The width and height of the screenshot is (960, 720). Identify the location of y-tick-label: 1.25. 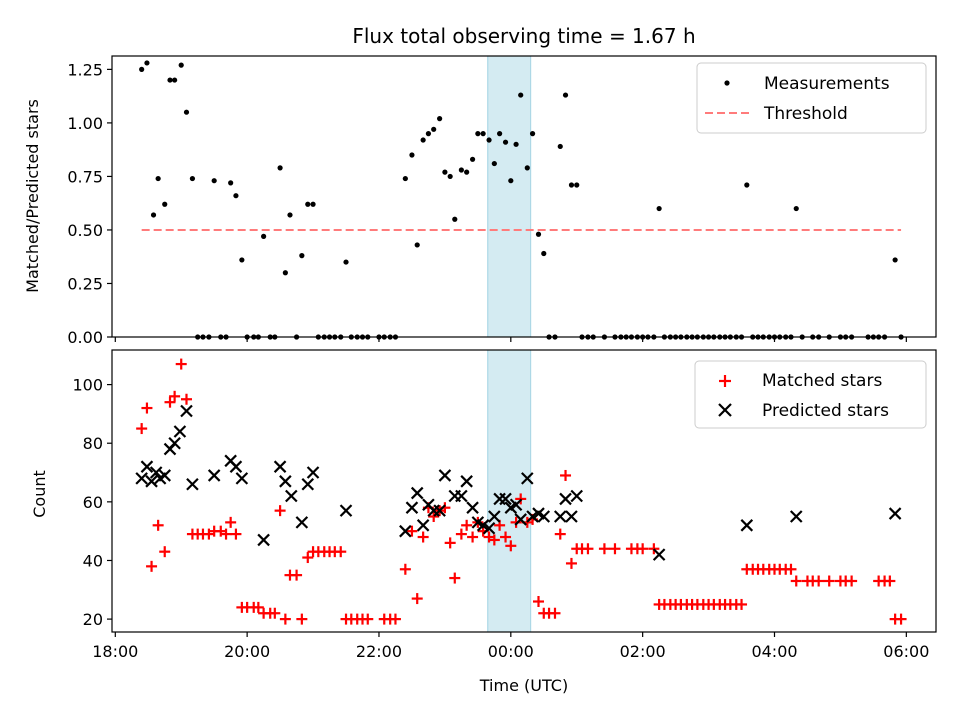
(85, 69).